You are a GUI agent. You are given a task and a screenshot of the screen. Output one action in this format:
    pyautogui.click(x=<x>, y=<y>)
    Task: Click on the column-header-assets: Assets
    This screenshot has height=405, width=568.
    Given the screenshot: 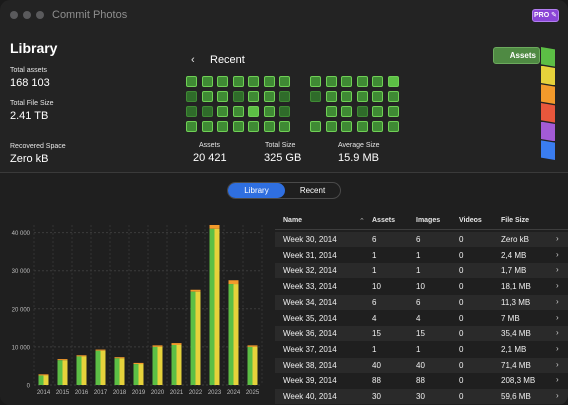 What is the action you would take?
    pyautogui.click(x=383, y=220)
    